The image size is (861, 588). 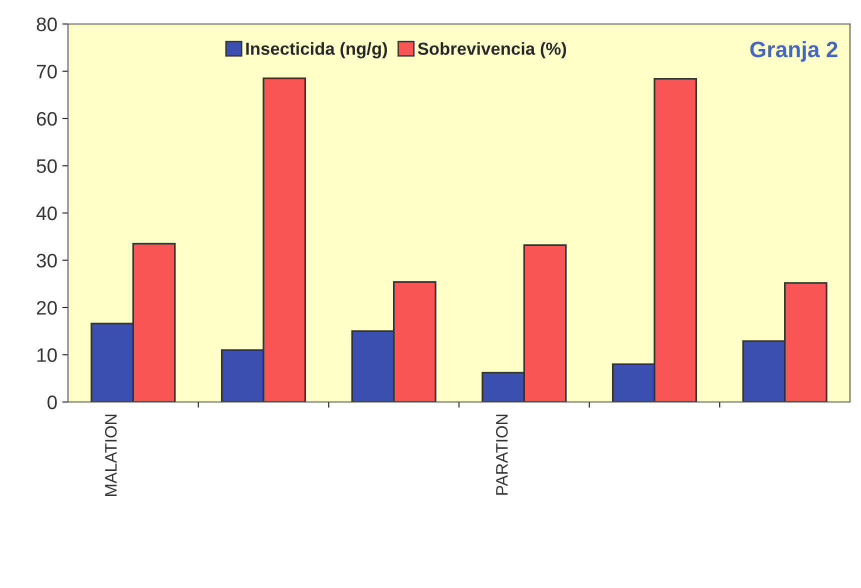 I want to click on y-tick-label: 10, so click(x=47, y=355).